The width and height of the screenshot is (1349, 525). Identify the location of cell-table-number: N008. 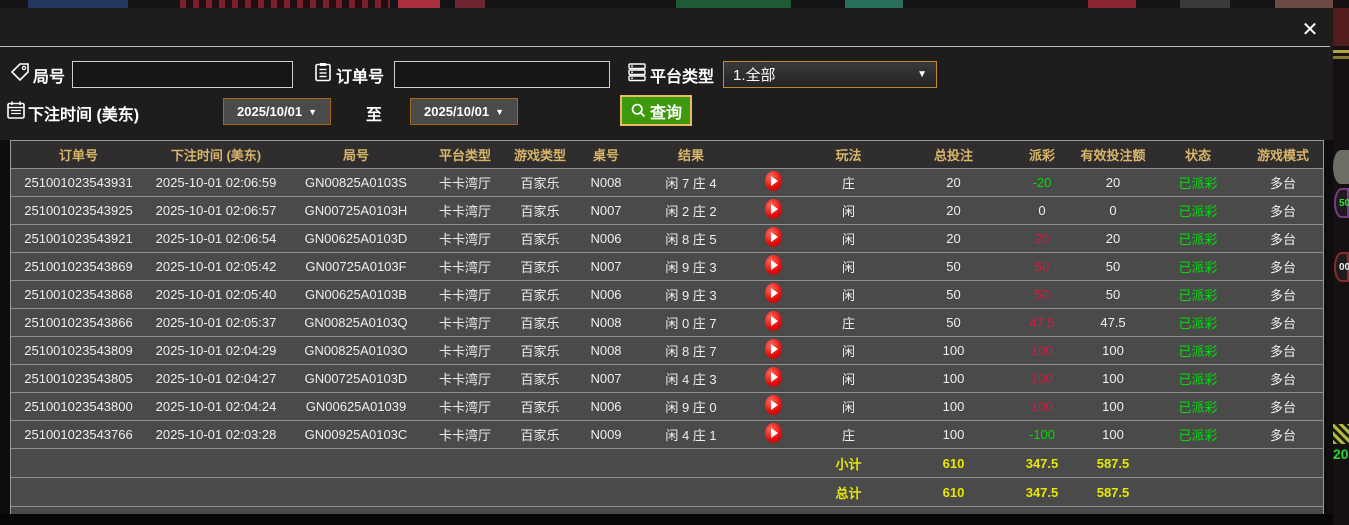
(606, 182).